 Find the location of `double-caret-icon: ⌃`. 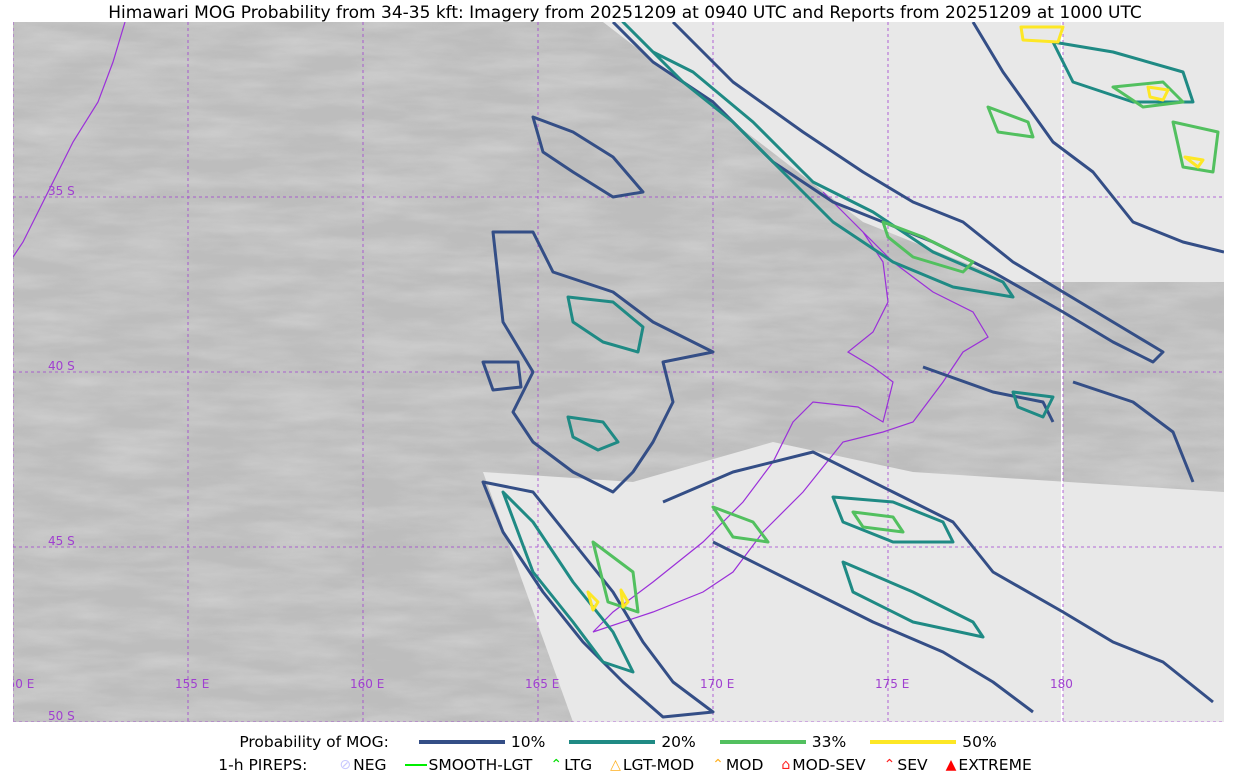

double-caret-icon: ⌃ is located at coordinates (889, 765).